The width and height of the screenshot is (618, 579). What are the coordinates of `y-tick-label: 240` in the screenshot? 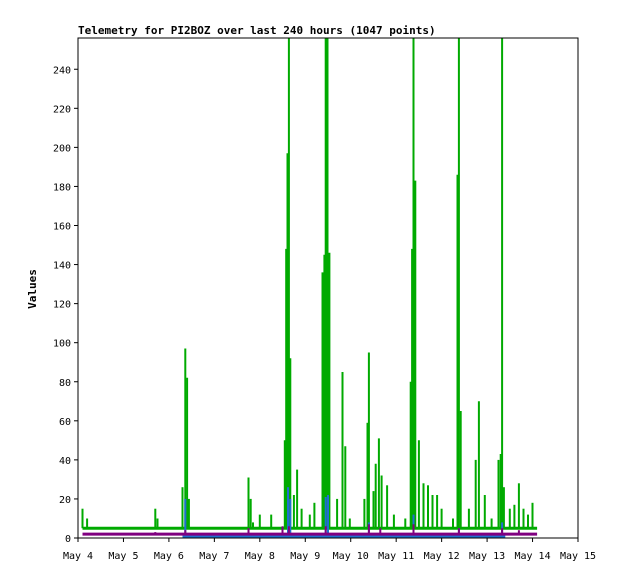 It's located at (62, 70).